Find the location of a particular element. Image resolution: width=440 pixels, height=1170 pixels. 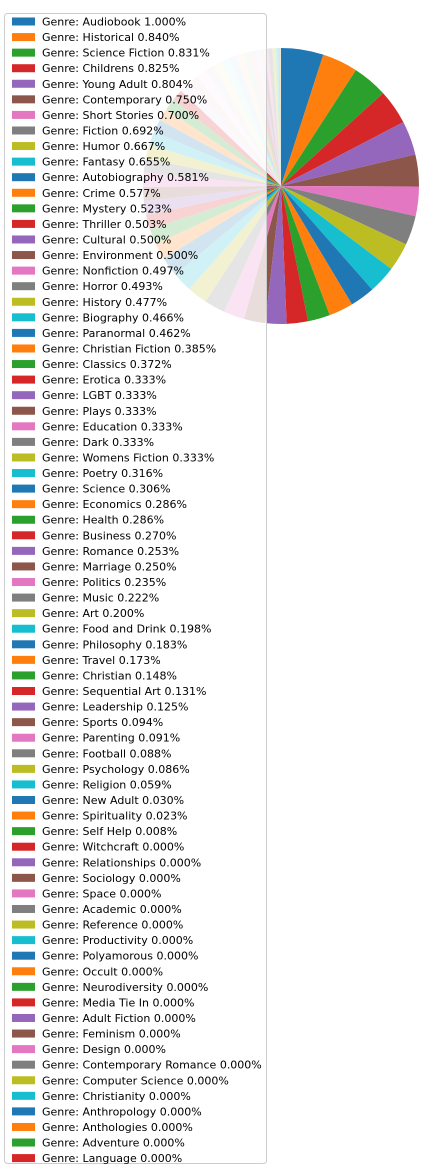

legend-item: Genre: Health 0.286% is located at coordinates (88, 520).